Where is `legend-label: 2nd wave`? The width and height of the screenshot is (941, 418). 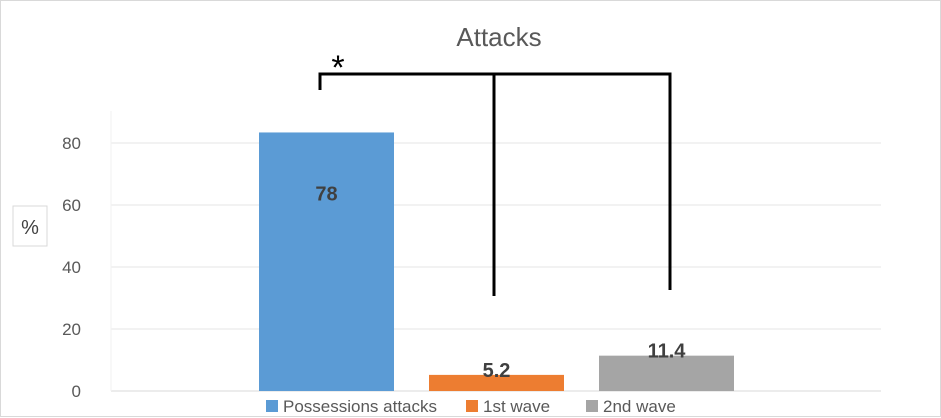 legend-label: 2nd wave is located at coordinates (639, 406).